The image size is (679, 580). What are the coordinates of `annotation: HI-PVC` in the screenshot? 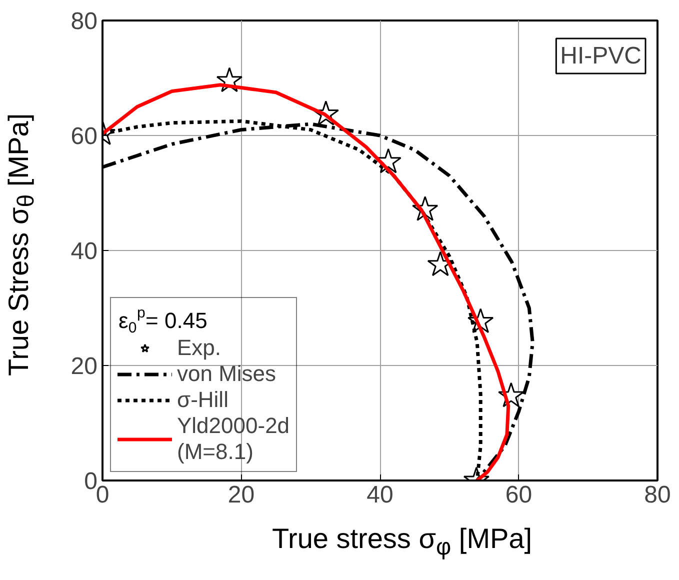 It's located at (601, 56).